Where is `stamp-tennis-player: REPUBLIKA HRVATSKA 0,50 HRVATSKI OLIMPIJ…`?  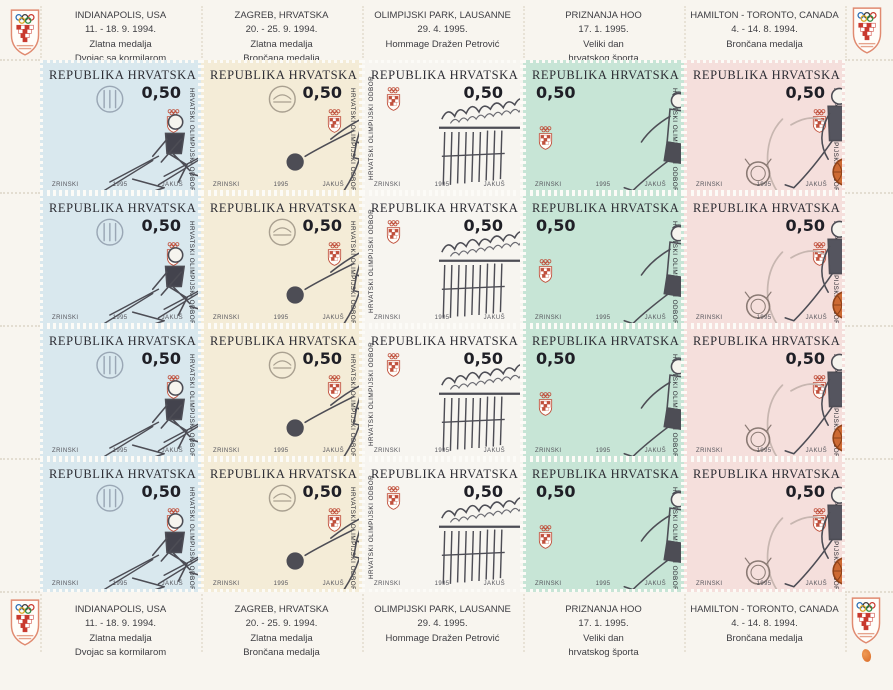 stamp-tennis-player: REPUBLIKA HRVATSKA 0,50 HRVATSKI OLIMPIJ… is located at coordinates (603, 392).